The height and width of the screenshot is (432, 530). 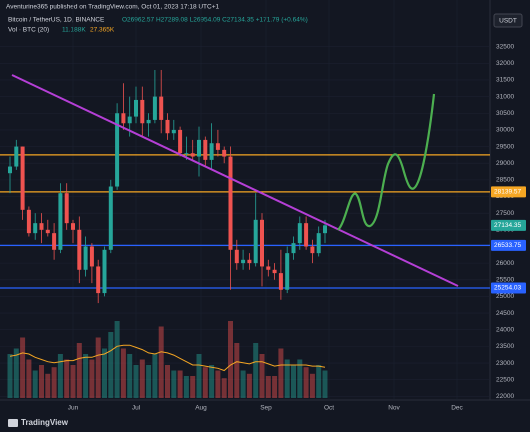 I want to click on volume-value: 11.188K, so click(x=74, y=30).